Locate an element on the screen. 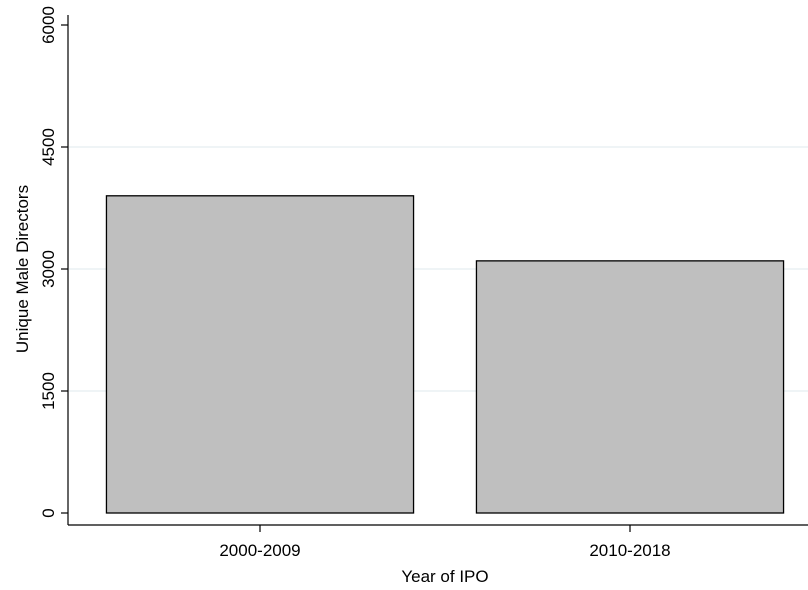 This screenshot has width=808, height=590. x-tick-label: 2000-2009 is located at coordinates (259, 550).